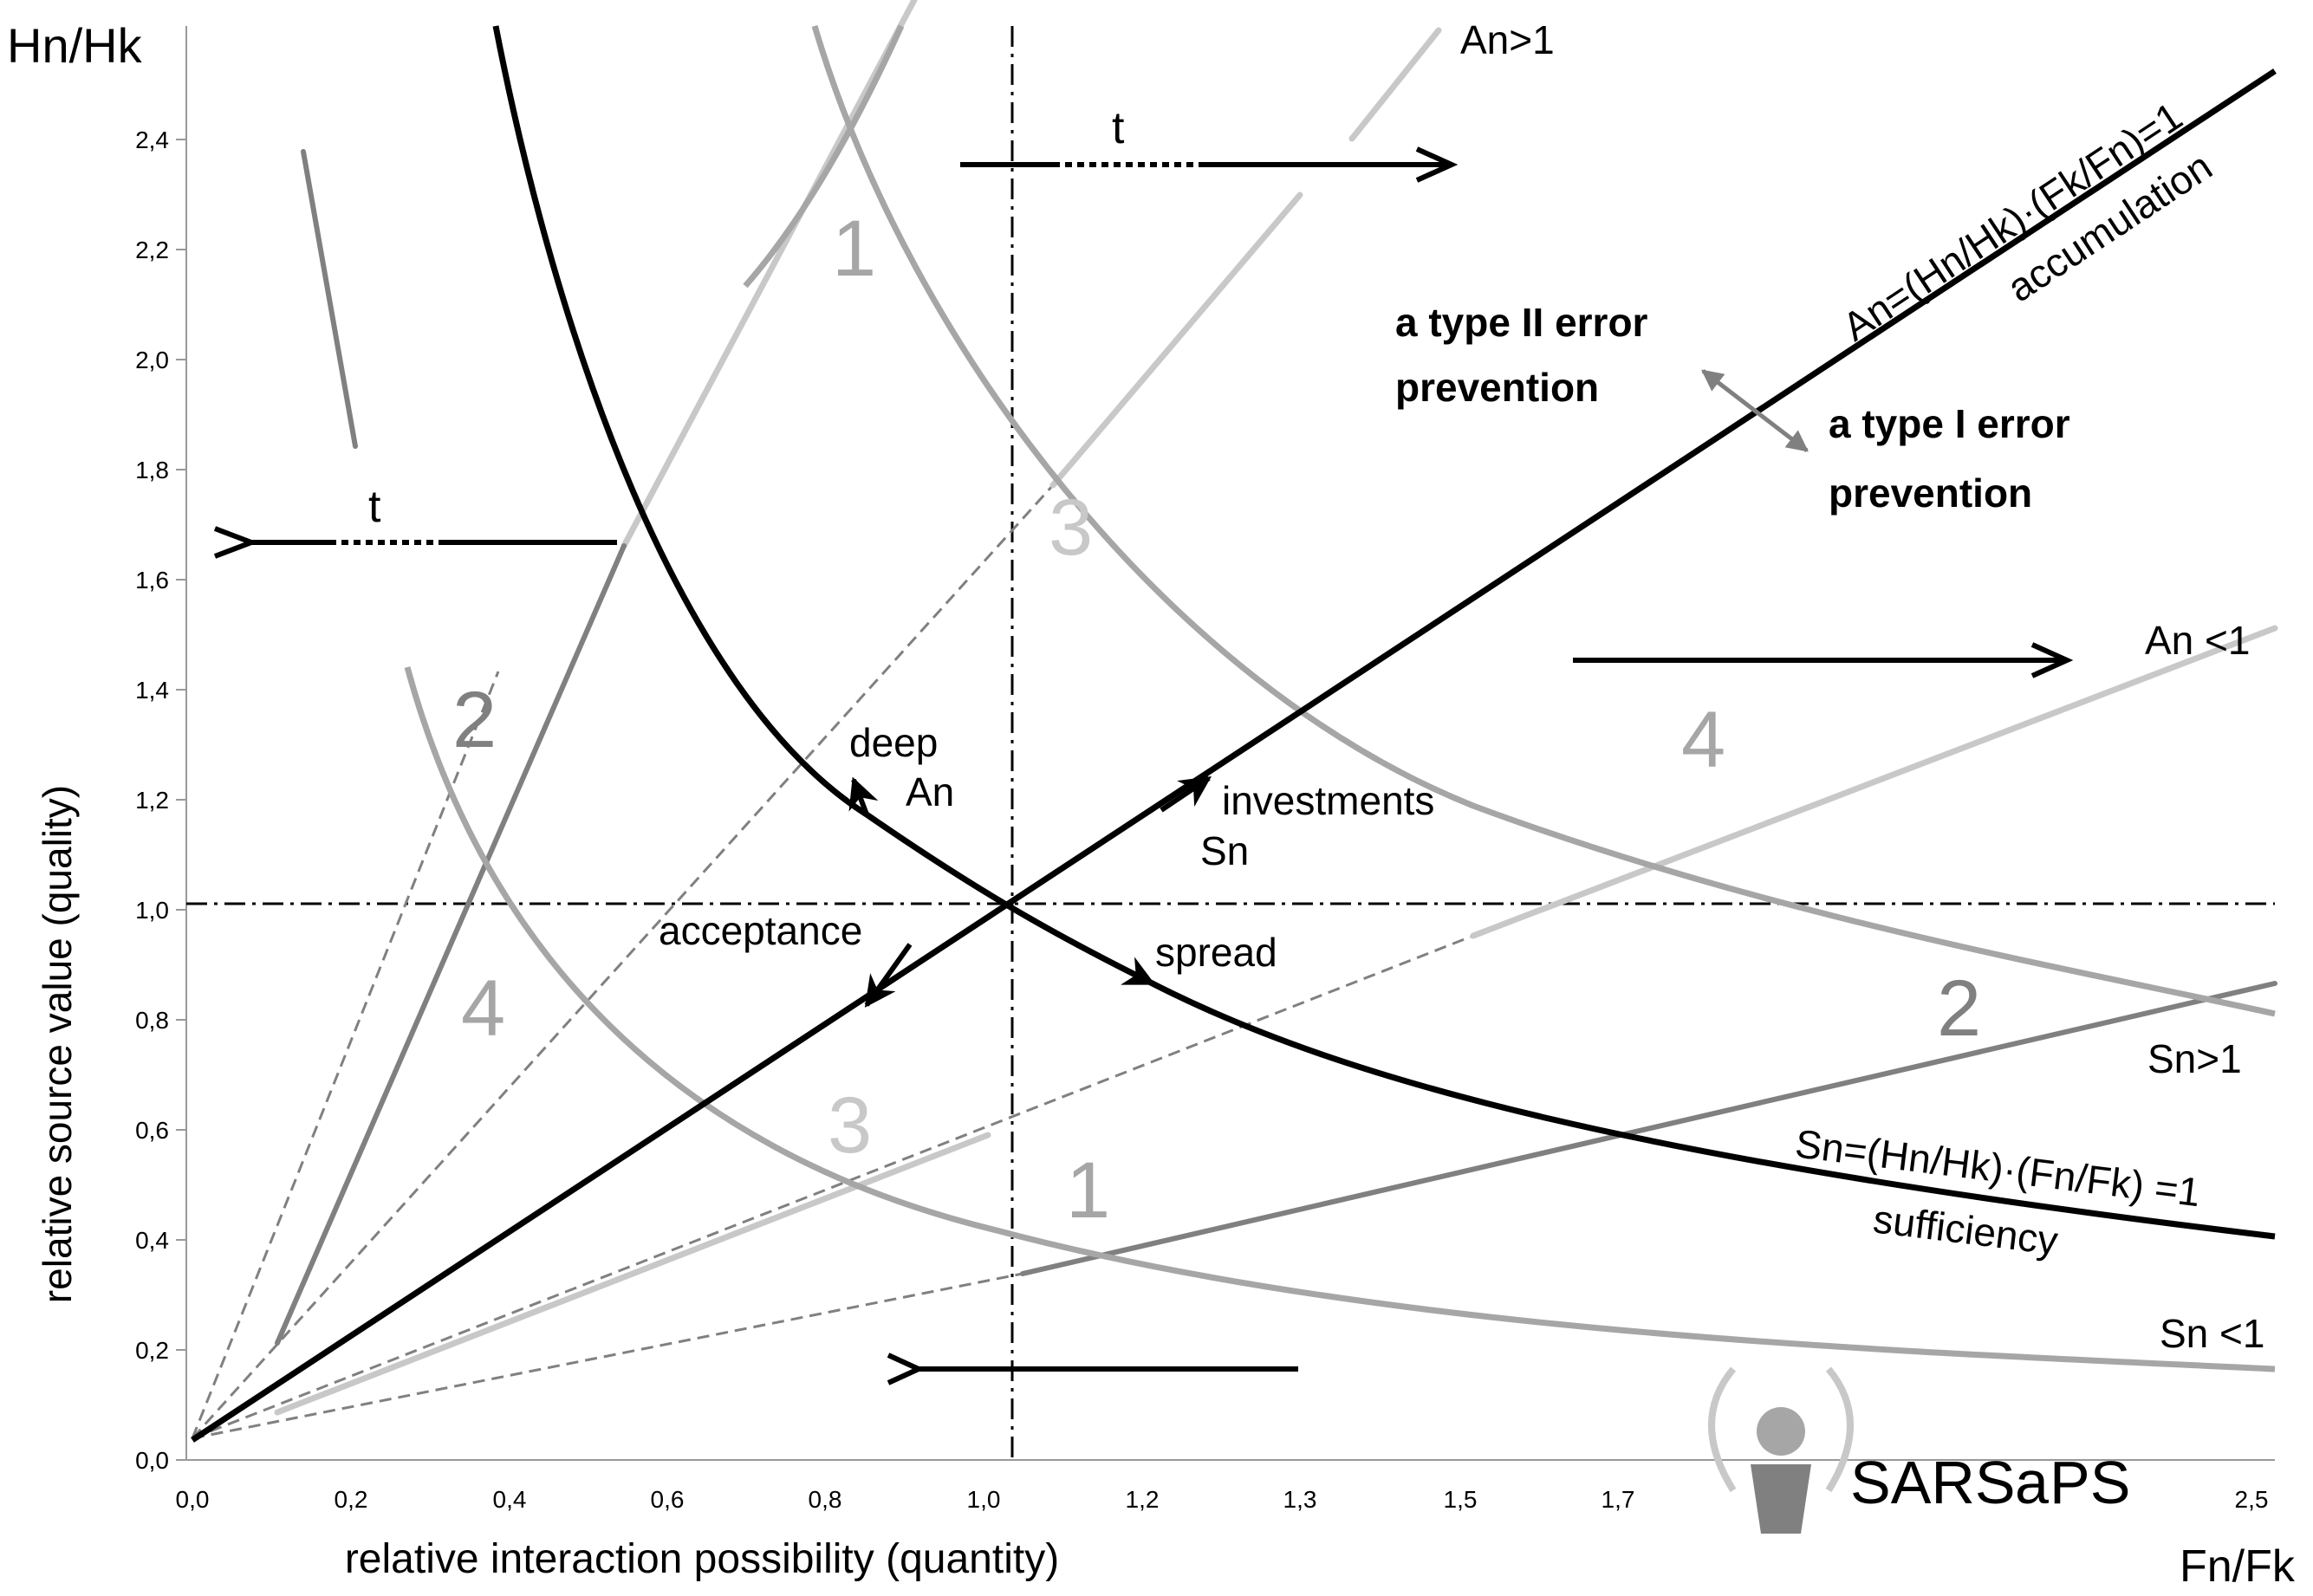  I want to click on x-axis-title: Fn/Fk, so click(2238, 1566).